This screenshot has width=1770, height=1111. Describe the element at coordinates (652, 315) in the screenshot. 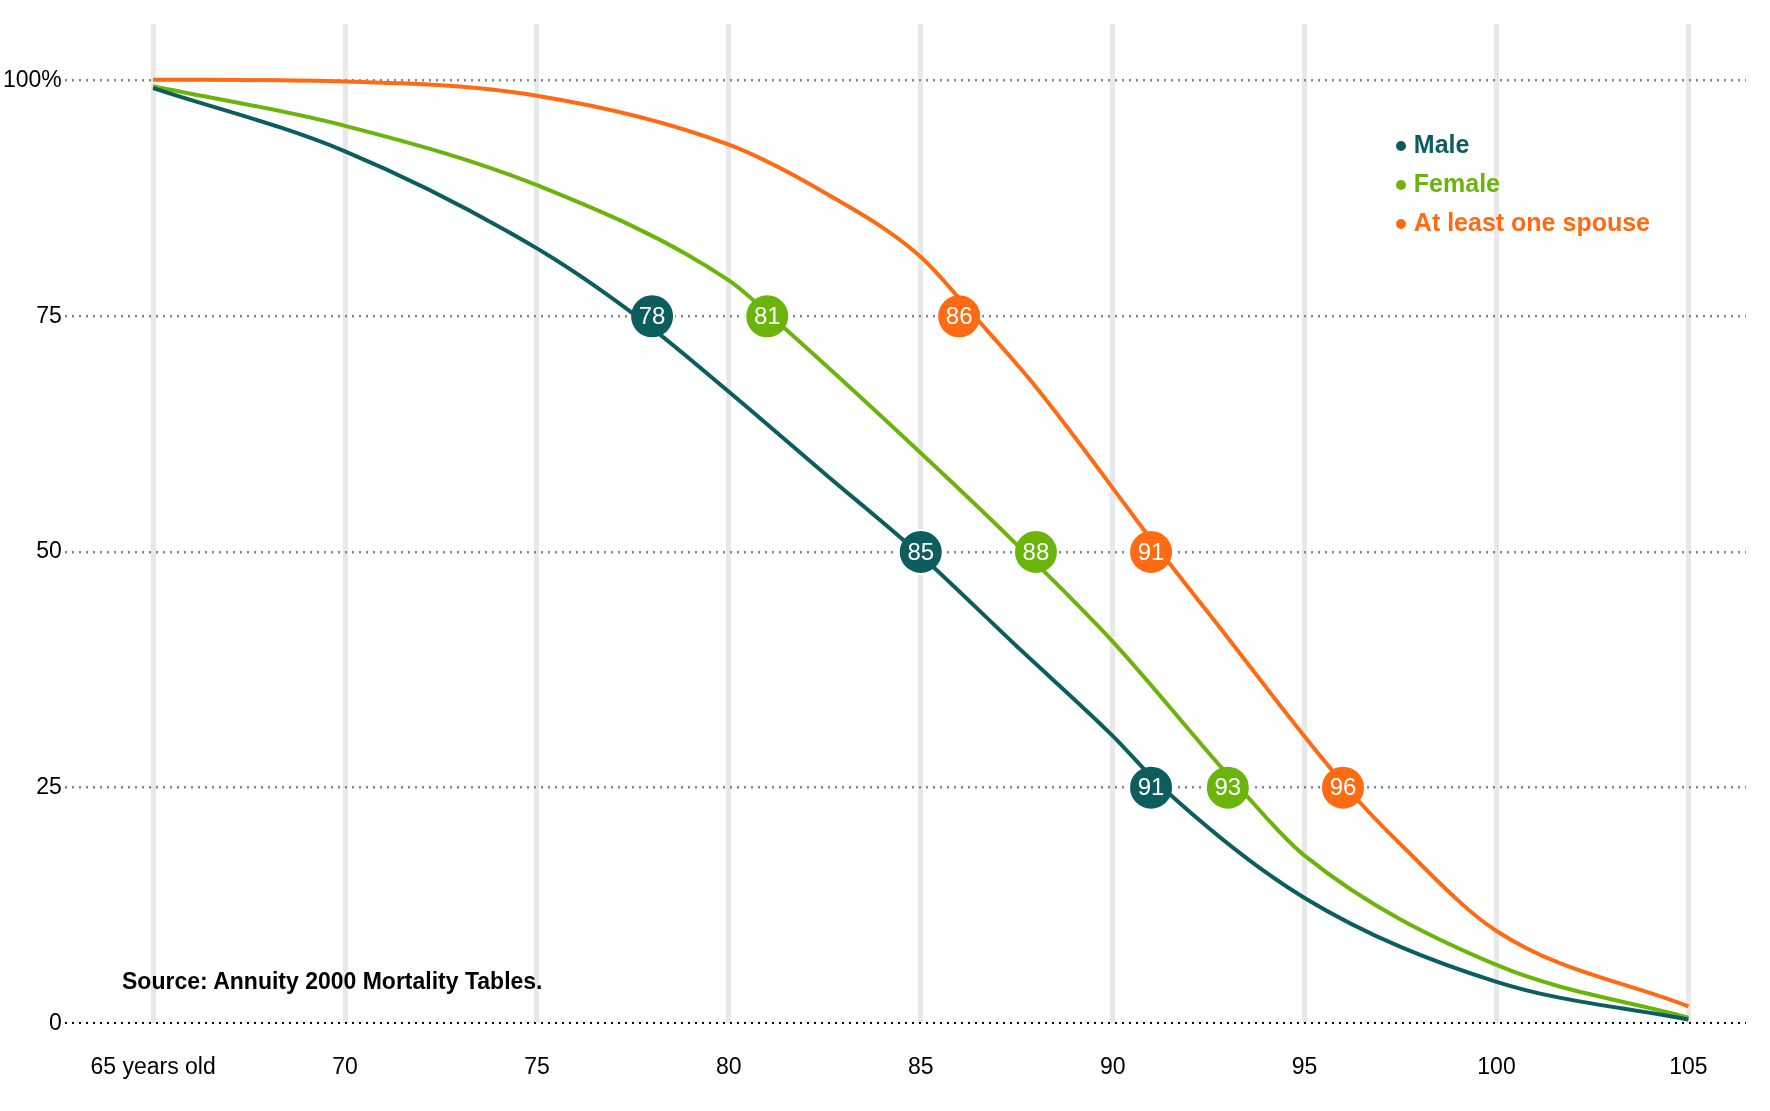

I see `annotation: 78` at that location.